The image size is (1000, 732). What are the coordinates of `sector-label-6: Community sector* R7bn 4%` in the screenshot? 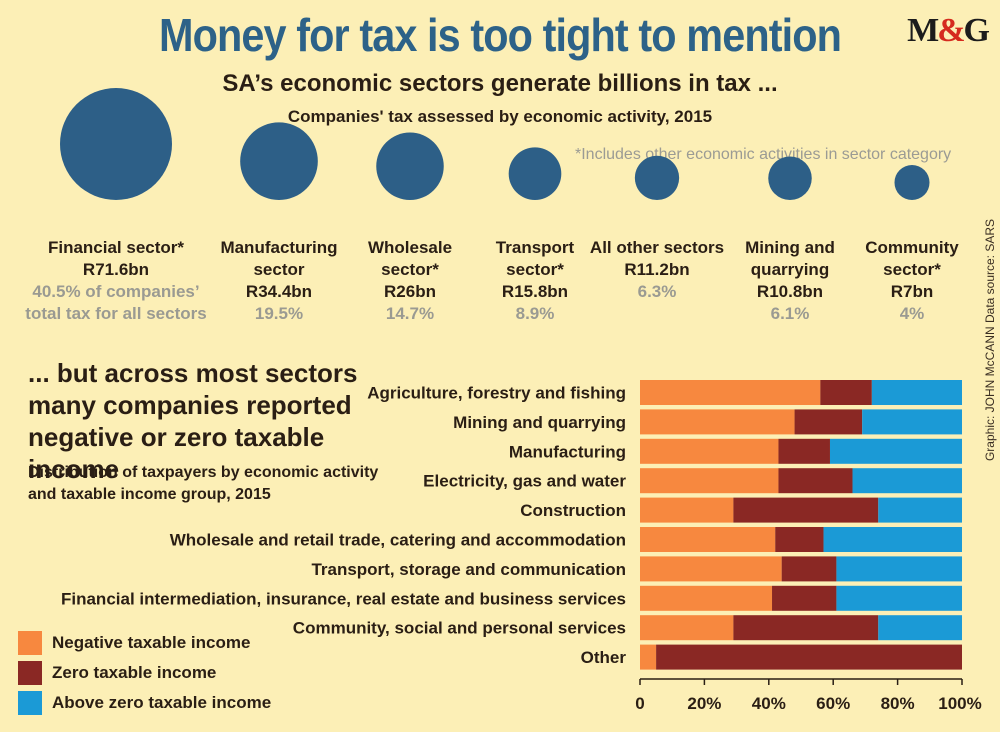 It's located at (912, 281).